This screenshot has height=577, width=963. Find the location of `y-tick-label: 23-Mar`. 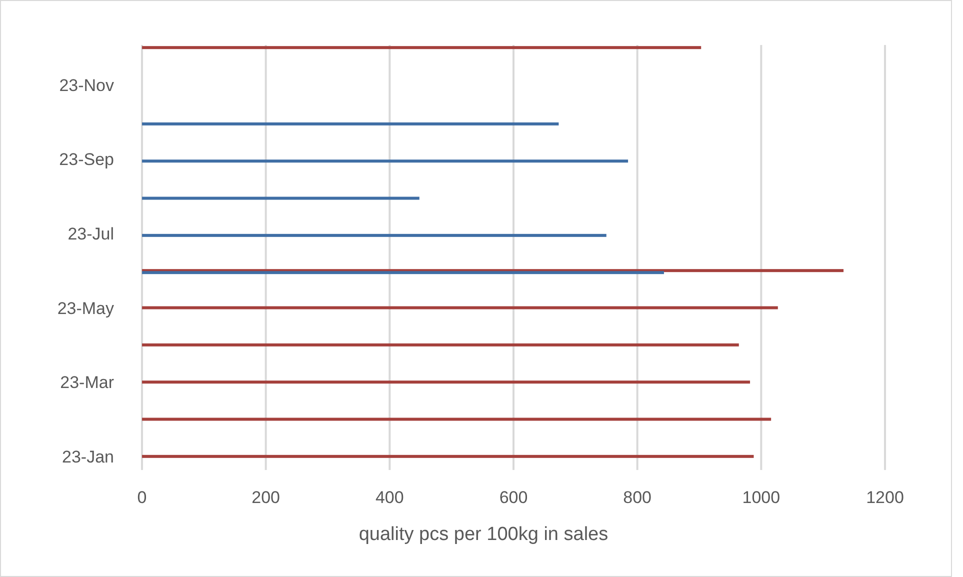

y-tick-label: 23-Mar is located at coordinates (87, 382).